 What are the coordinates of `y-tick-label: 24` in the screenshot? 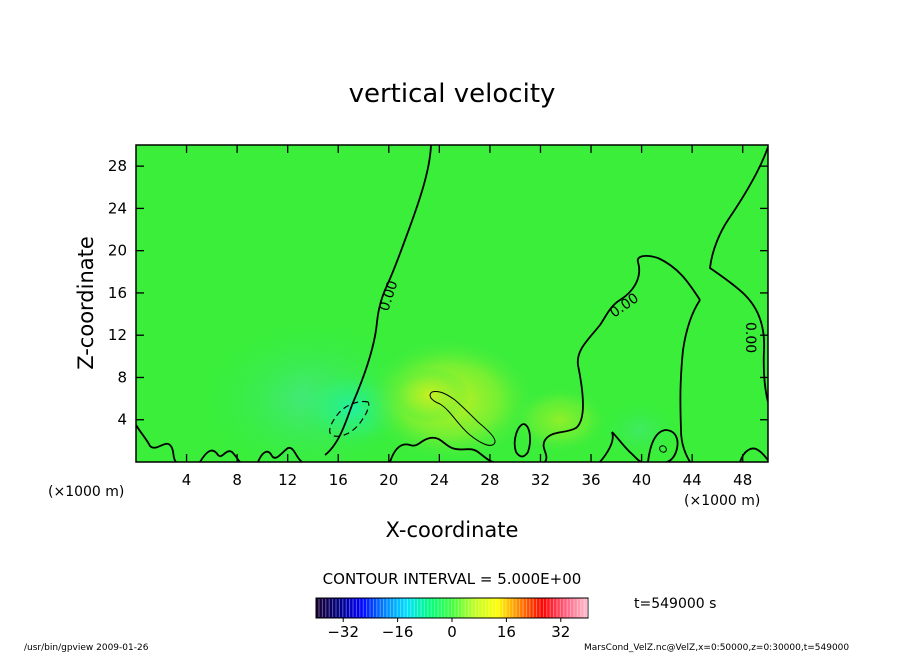 It's located at (117, 208).